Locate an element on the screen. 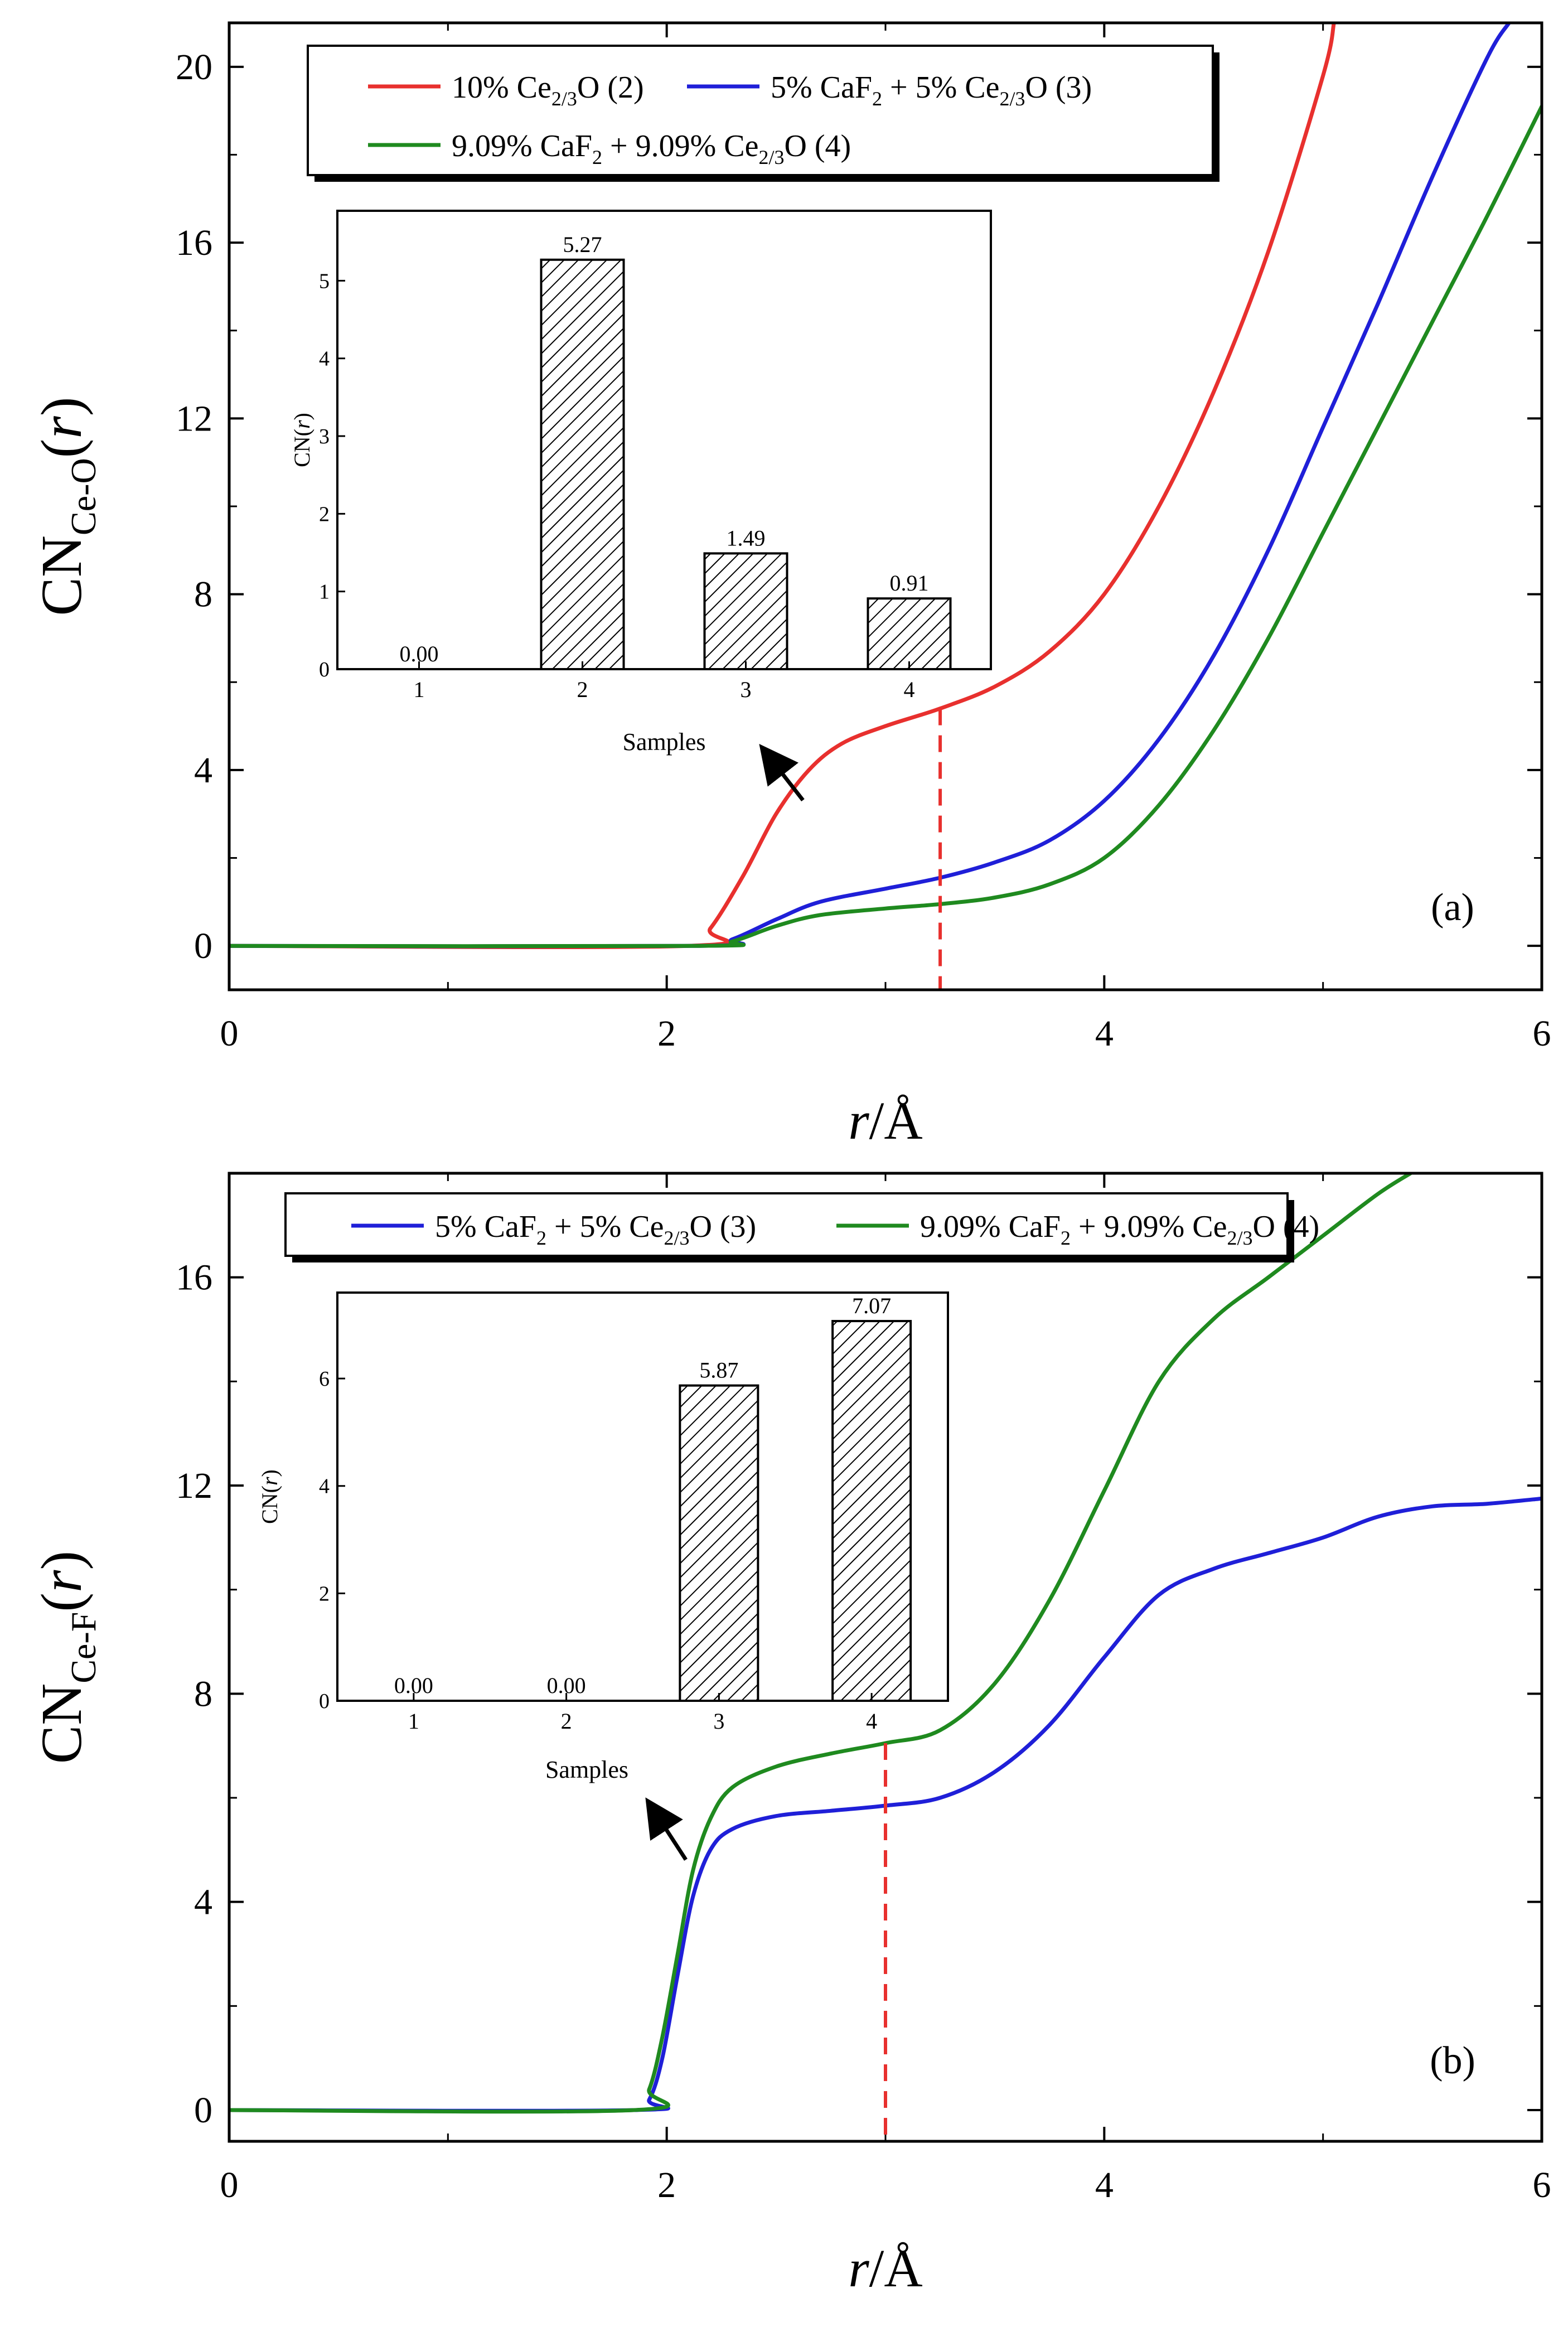  inset-y-tick-label-a: 0 is located at coordinates (324, 669).